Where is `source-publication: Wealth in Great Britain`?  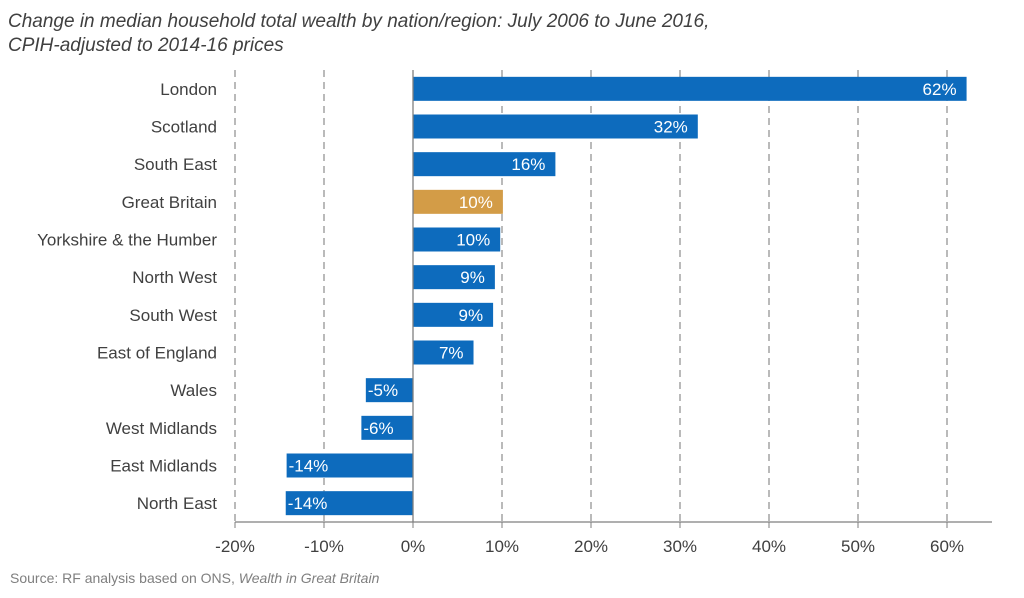 source-publication: Wealth in Great Britain is located at coordinates (309, 578).